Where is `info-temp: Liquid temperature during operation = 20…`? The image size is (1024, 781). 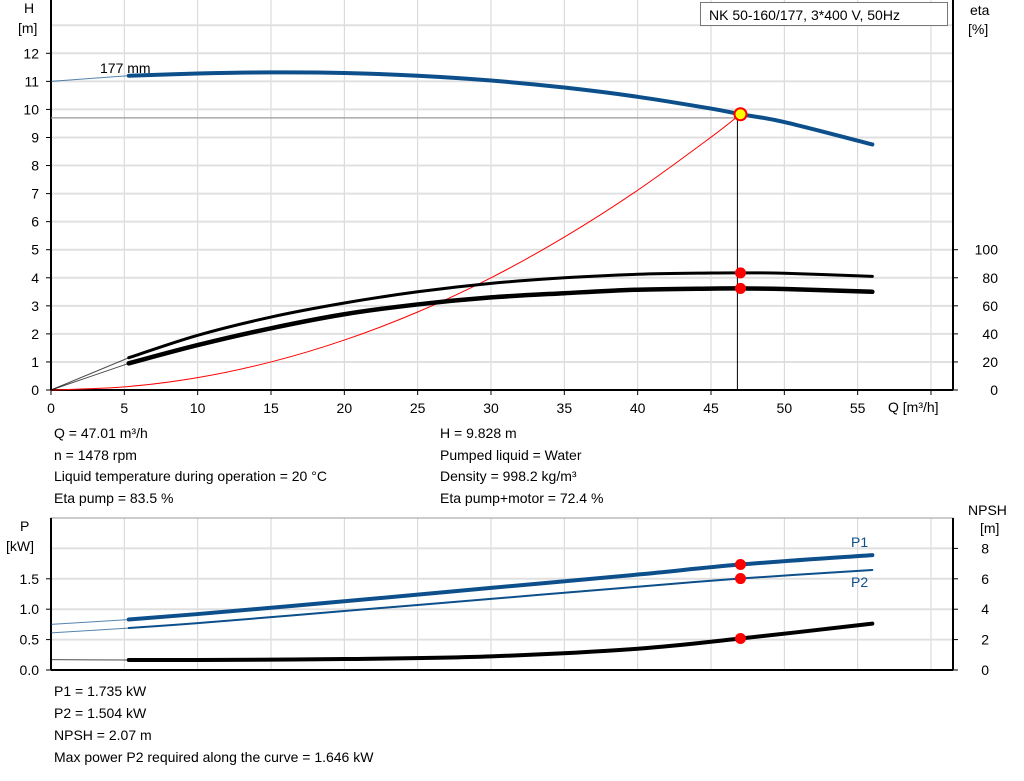 info-temp: Liquid temperature during operation = 20… is located at coordinates (190, 476).